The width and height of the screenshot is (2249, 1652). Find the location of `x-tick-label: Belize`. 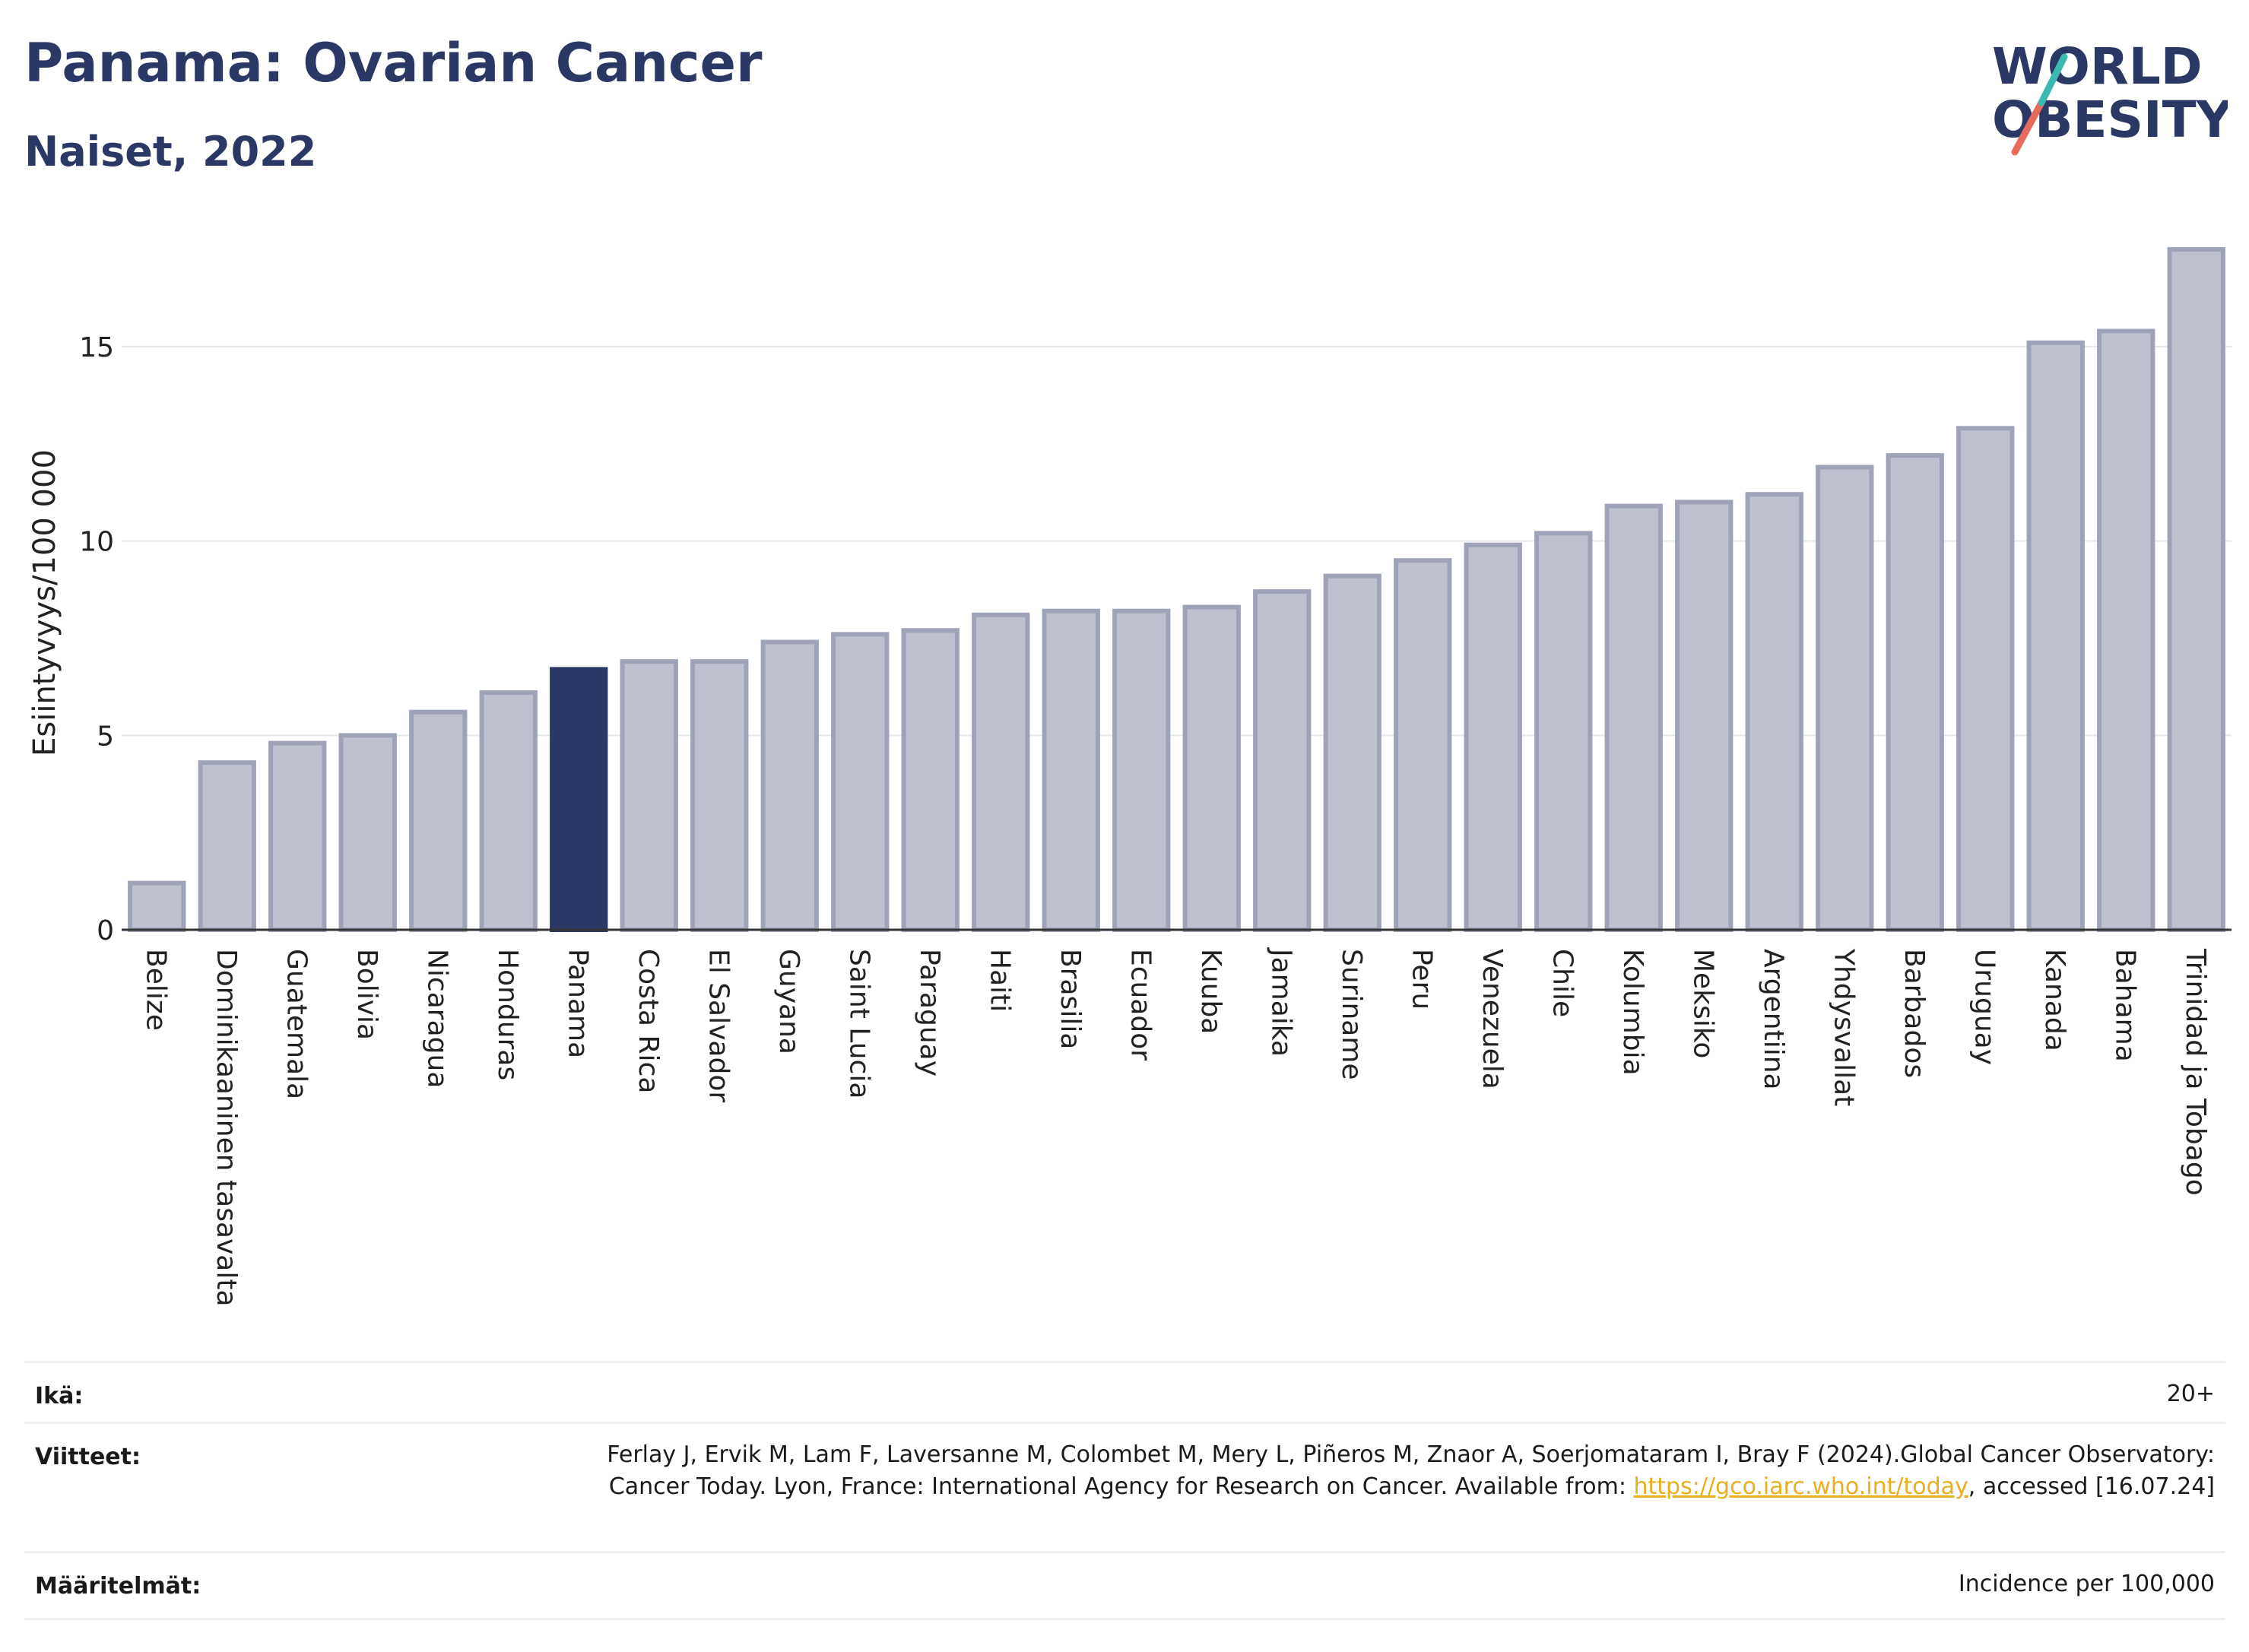

x-tick-label: Belize is located at coordinates (155, 990).